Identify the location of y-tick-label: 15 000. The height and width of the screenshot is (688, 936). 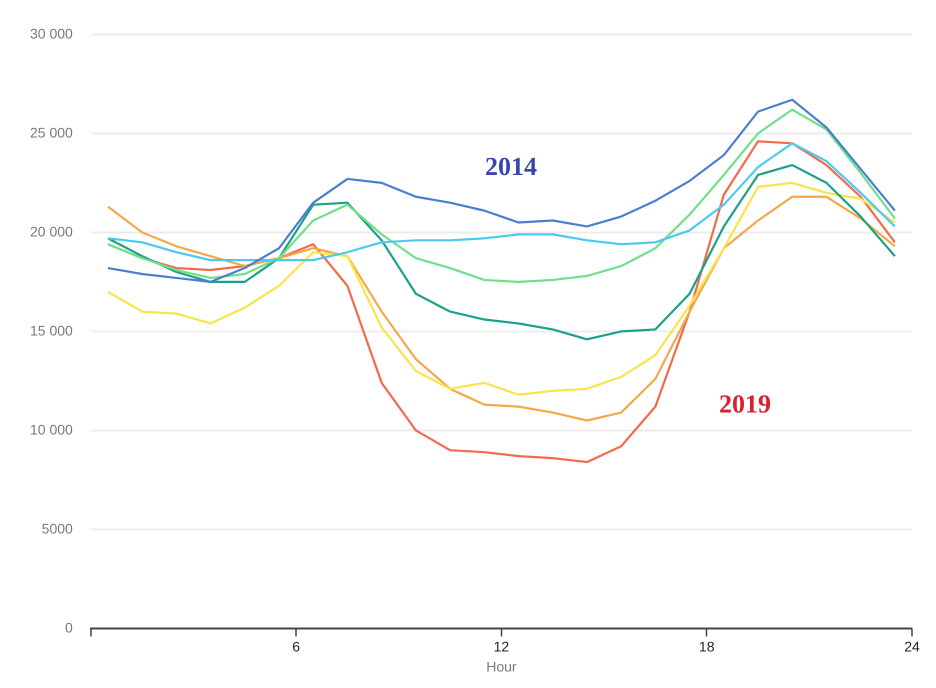
(52, 330).